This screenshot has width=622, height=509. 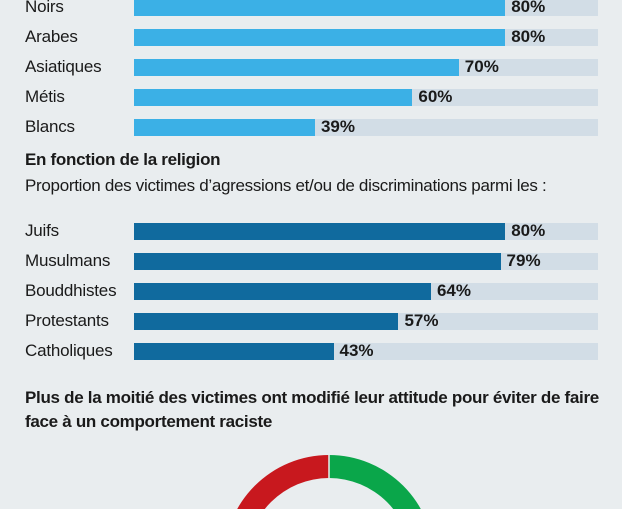 I want to click on bar-row: Noirs 80%, so click(x=311, y=9).